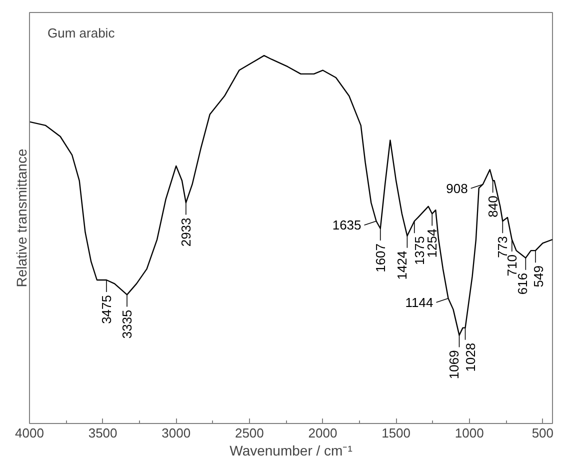 This screenshot has width=564, height=468. What do you see at coordinates (103, 433) in the screenshot?
I see `x-tick-label: 3500` at bounding box center [103, 433].